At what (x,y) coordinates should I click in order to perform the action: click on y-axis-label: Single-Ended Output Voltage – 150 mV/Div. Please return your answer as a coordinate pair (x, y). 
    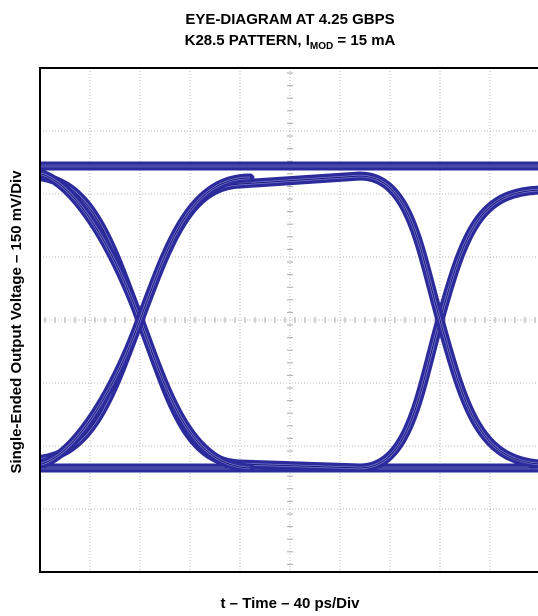
    Looking at the image, I should click on (16, 322).